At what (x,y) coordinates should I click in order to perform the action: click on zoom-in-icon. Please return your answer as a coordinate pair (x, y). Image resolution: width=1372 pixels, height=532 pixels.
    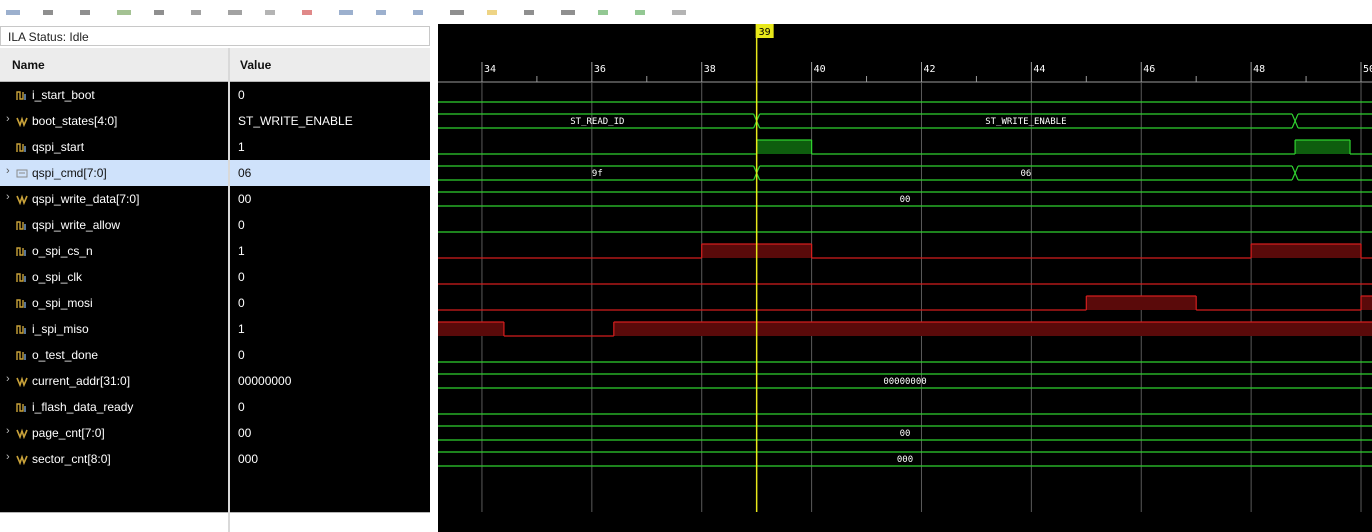
    Looking at the image, I should click on (48, 12).